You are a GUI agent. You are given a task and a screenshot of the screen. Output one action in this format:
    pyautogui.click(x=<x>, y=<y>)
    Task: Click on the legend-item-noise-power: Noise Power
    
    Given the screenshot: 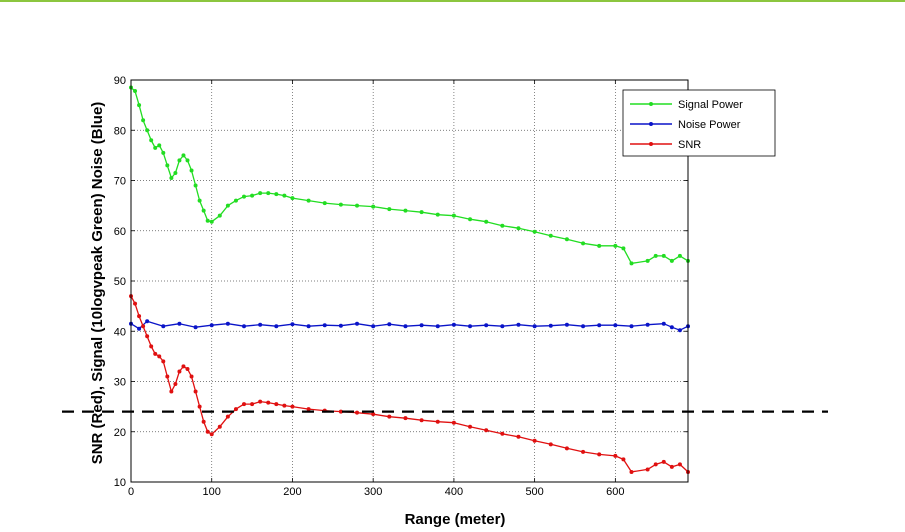 What is the action you would take?
    pyautogui.click(x=685, y=125)
    